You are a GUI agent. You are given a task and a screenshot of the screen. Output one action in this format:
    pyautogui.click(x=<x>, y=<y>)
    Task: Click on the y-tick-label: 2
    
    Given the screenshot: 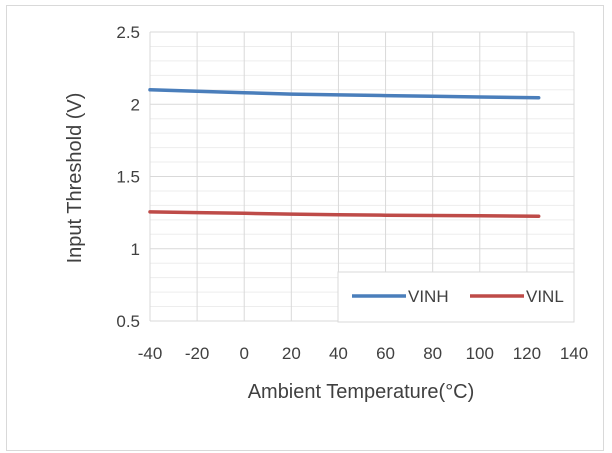 What is the action you would take?
    pyautogui.click(x=135, y=104)
    